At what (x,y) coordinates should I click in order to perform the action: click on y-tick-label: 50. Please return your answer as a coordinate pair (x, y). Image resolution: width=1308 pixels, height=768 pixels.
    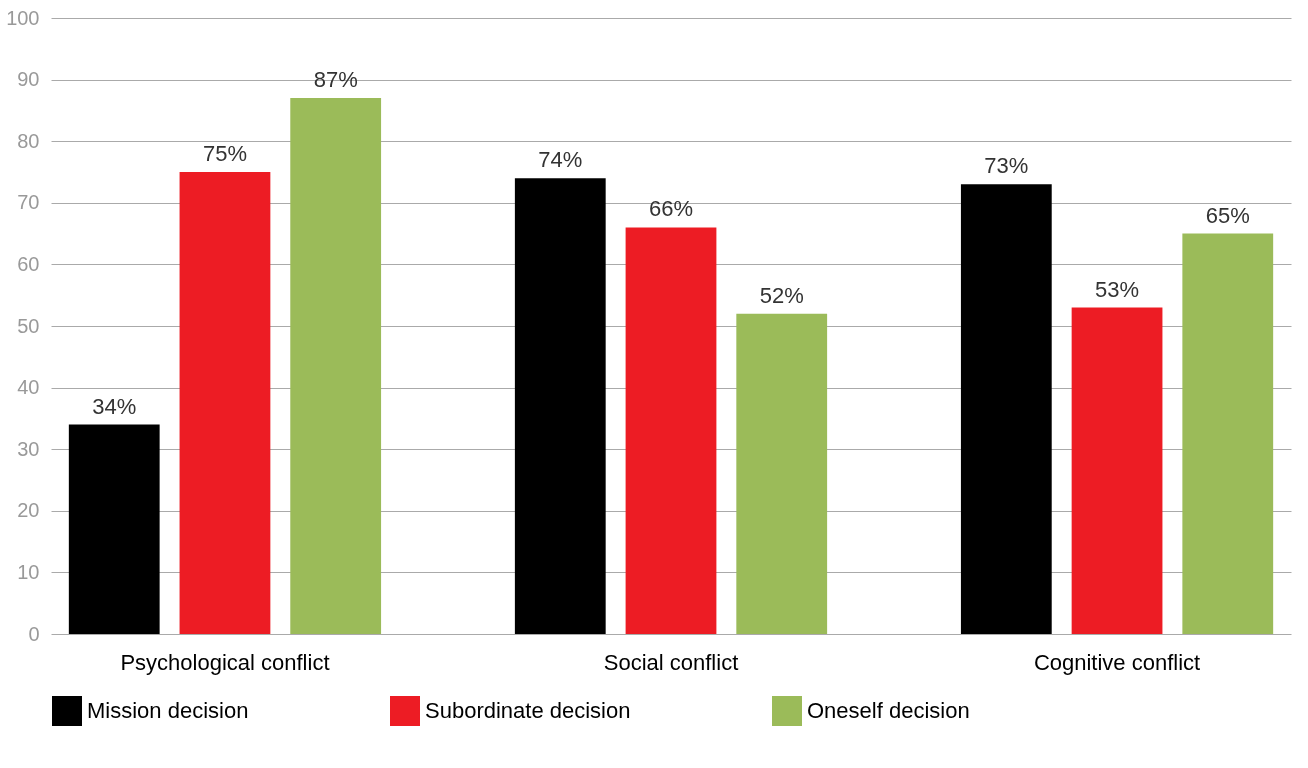
    Looking at the image, I should click on (28, 325).